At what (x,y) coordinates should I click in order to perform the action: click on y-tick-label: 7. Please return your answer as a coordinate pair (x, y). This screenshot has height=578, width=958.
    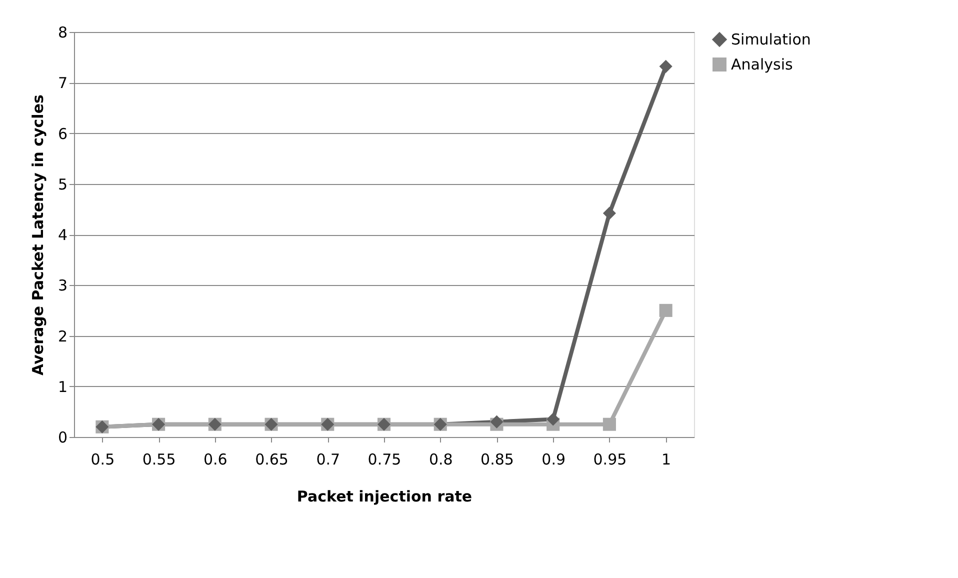
    Looking at the image, I should click on (63, 83).